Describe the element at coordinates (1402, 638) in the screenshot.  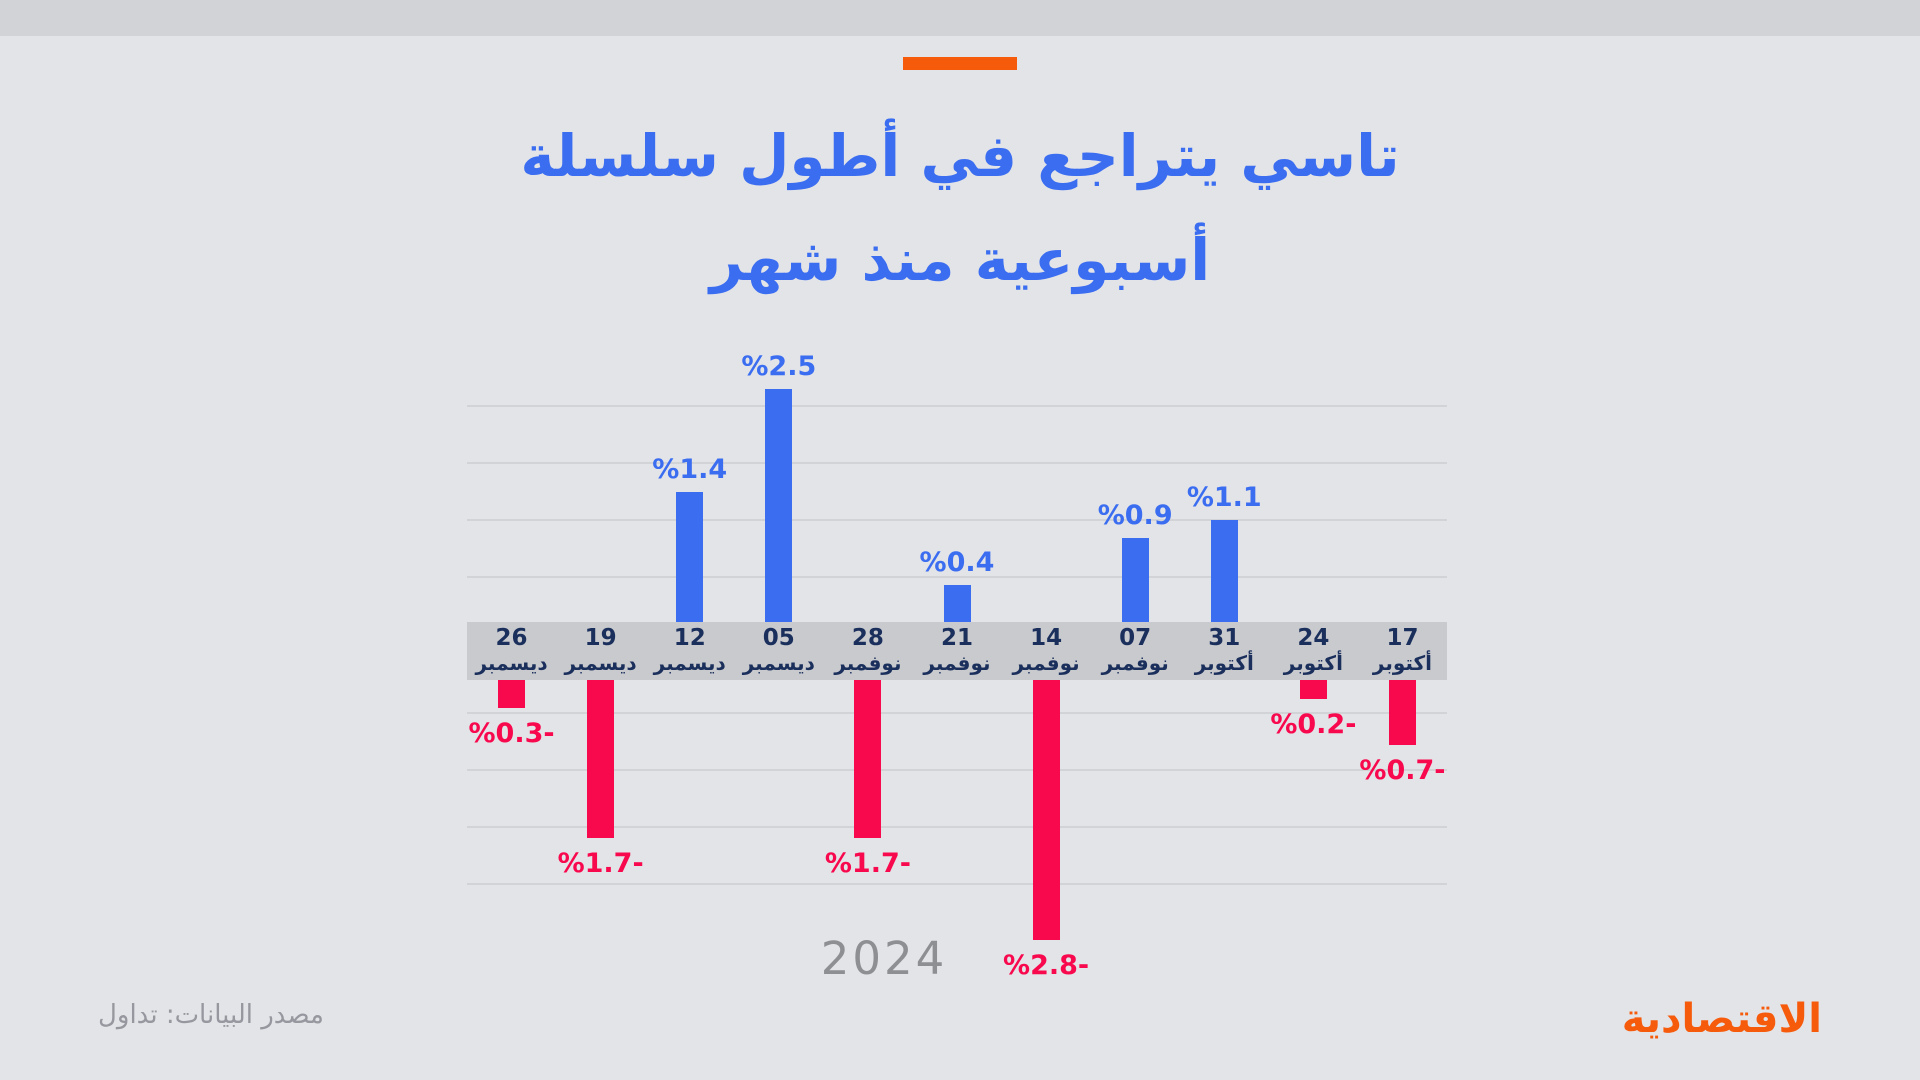
I see `date-day-label: 17` at that location.